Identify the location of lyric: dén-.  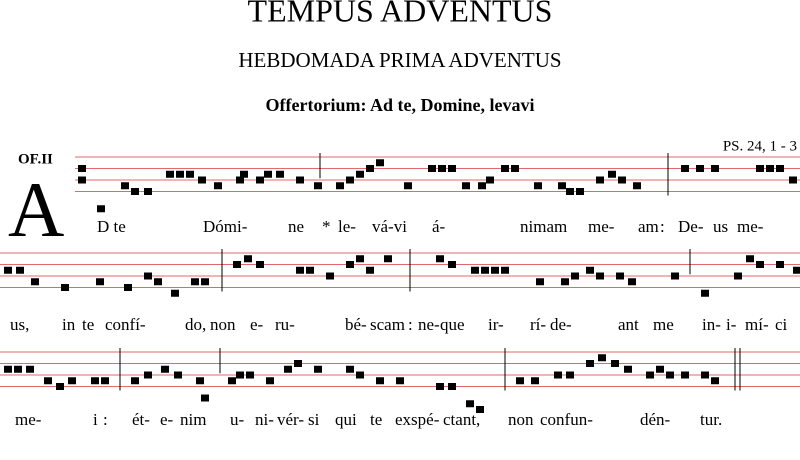
(655, 419).